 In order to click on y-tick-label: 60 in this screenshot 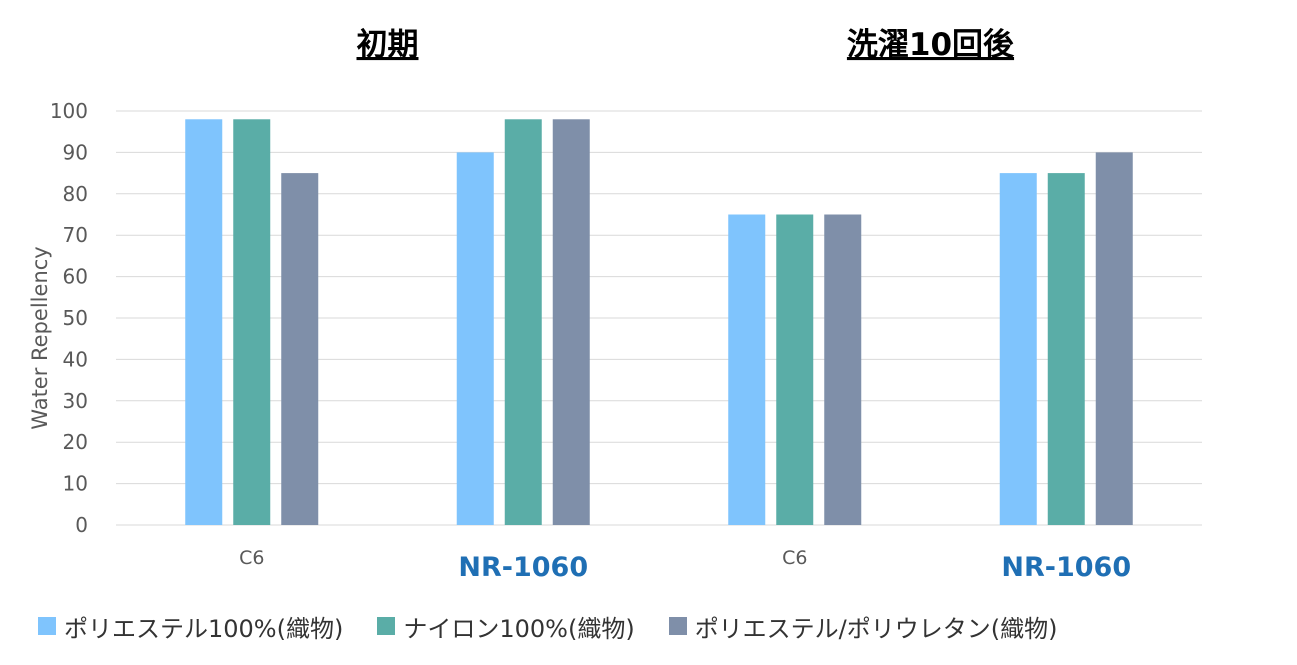, I will do `click(75, 277)`.